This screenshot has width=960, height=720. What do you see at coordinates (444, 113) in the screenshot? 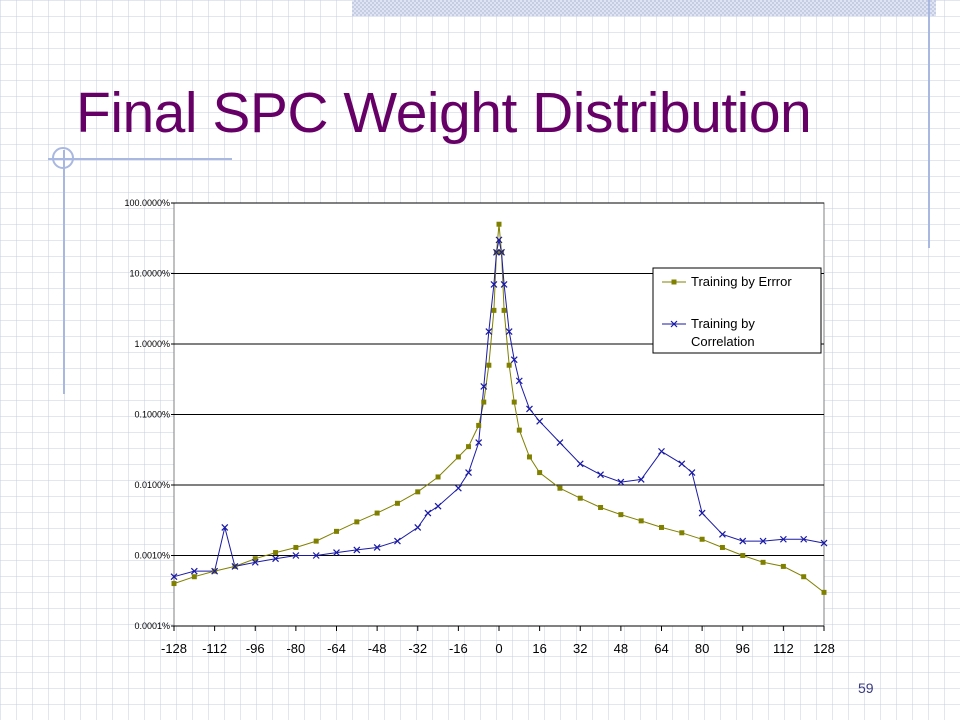
I see `slide-title: Final SPC Weight Distribution` at bounding box center [444, 113].